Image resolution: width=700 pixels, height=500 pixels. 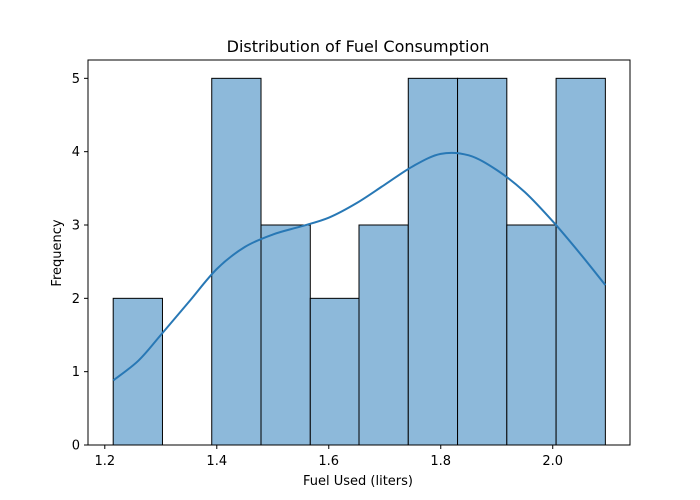 What do you see at coordinates (358, 46) in the screenshot?
I see `chart-title: Distribution of Fuel Consumption` at bounding box center [358, 46].